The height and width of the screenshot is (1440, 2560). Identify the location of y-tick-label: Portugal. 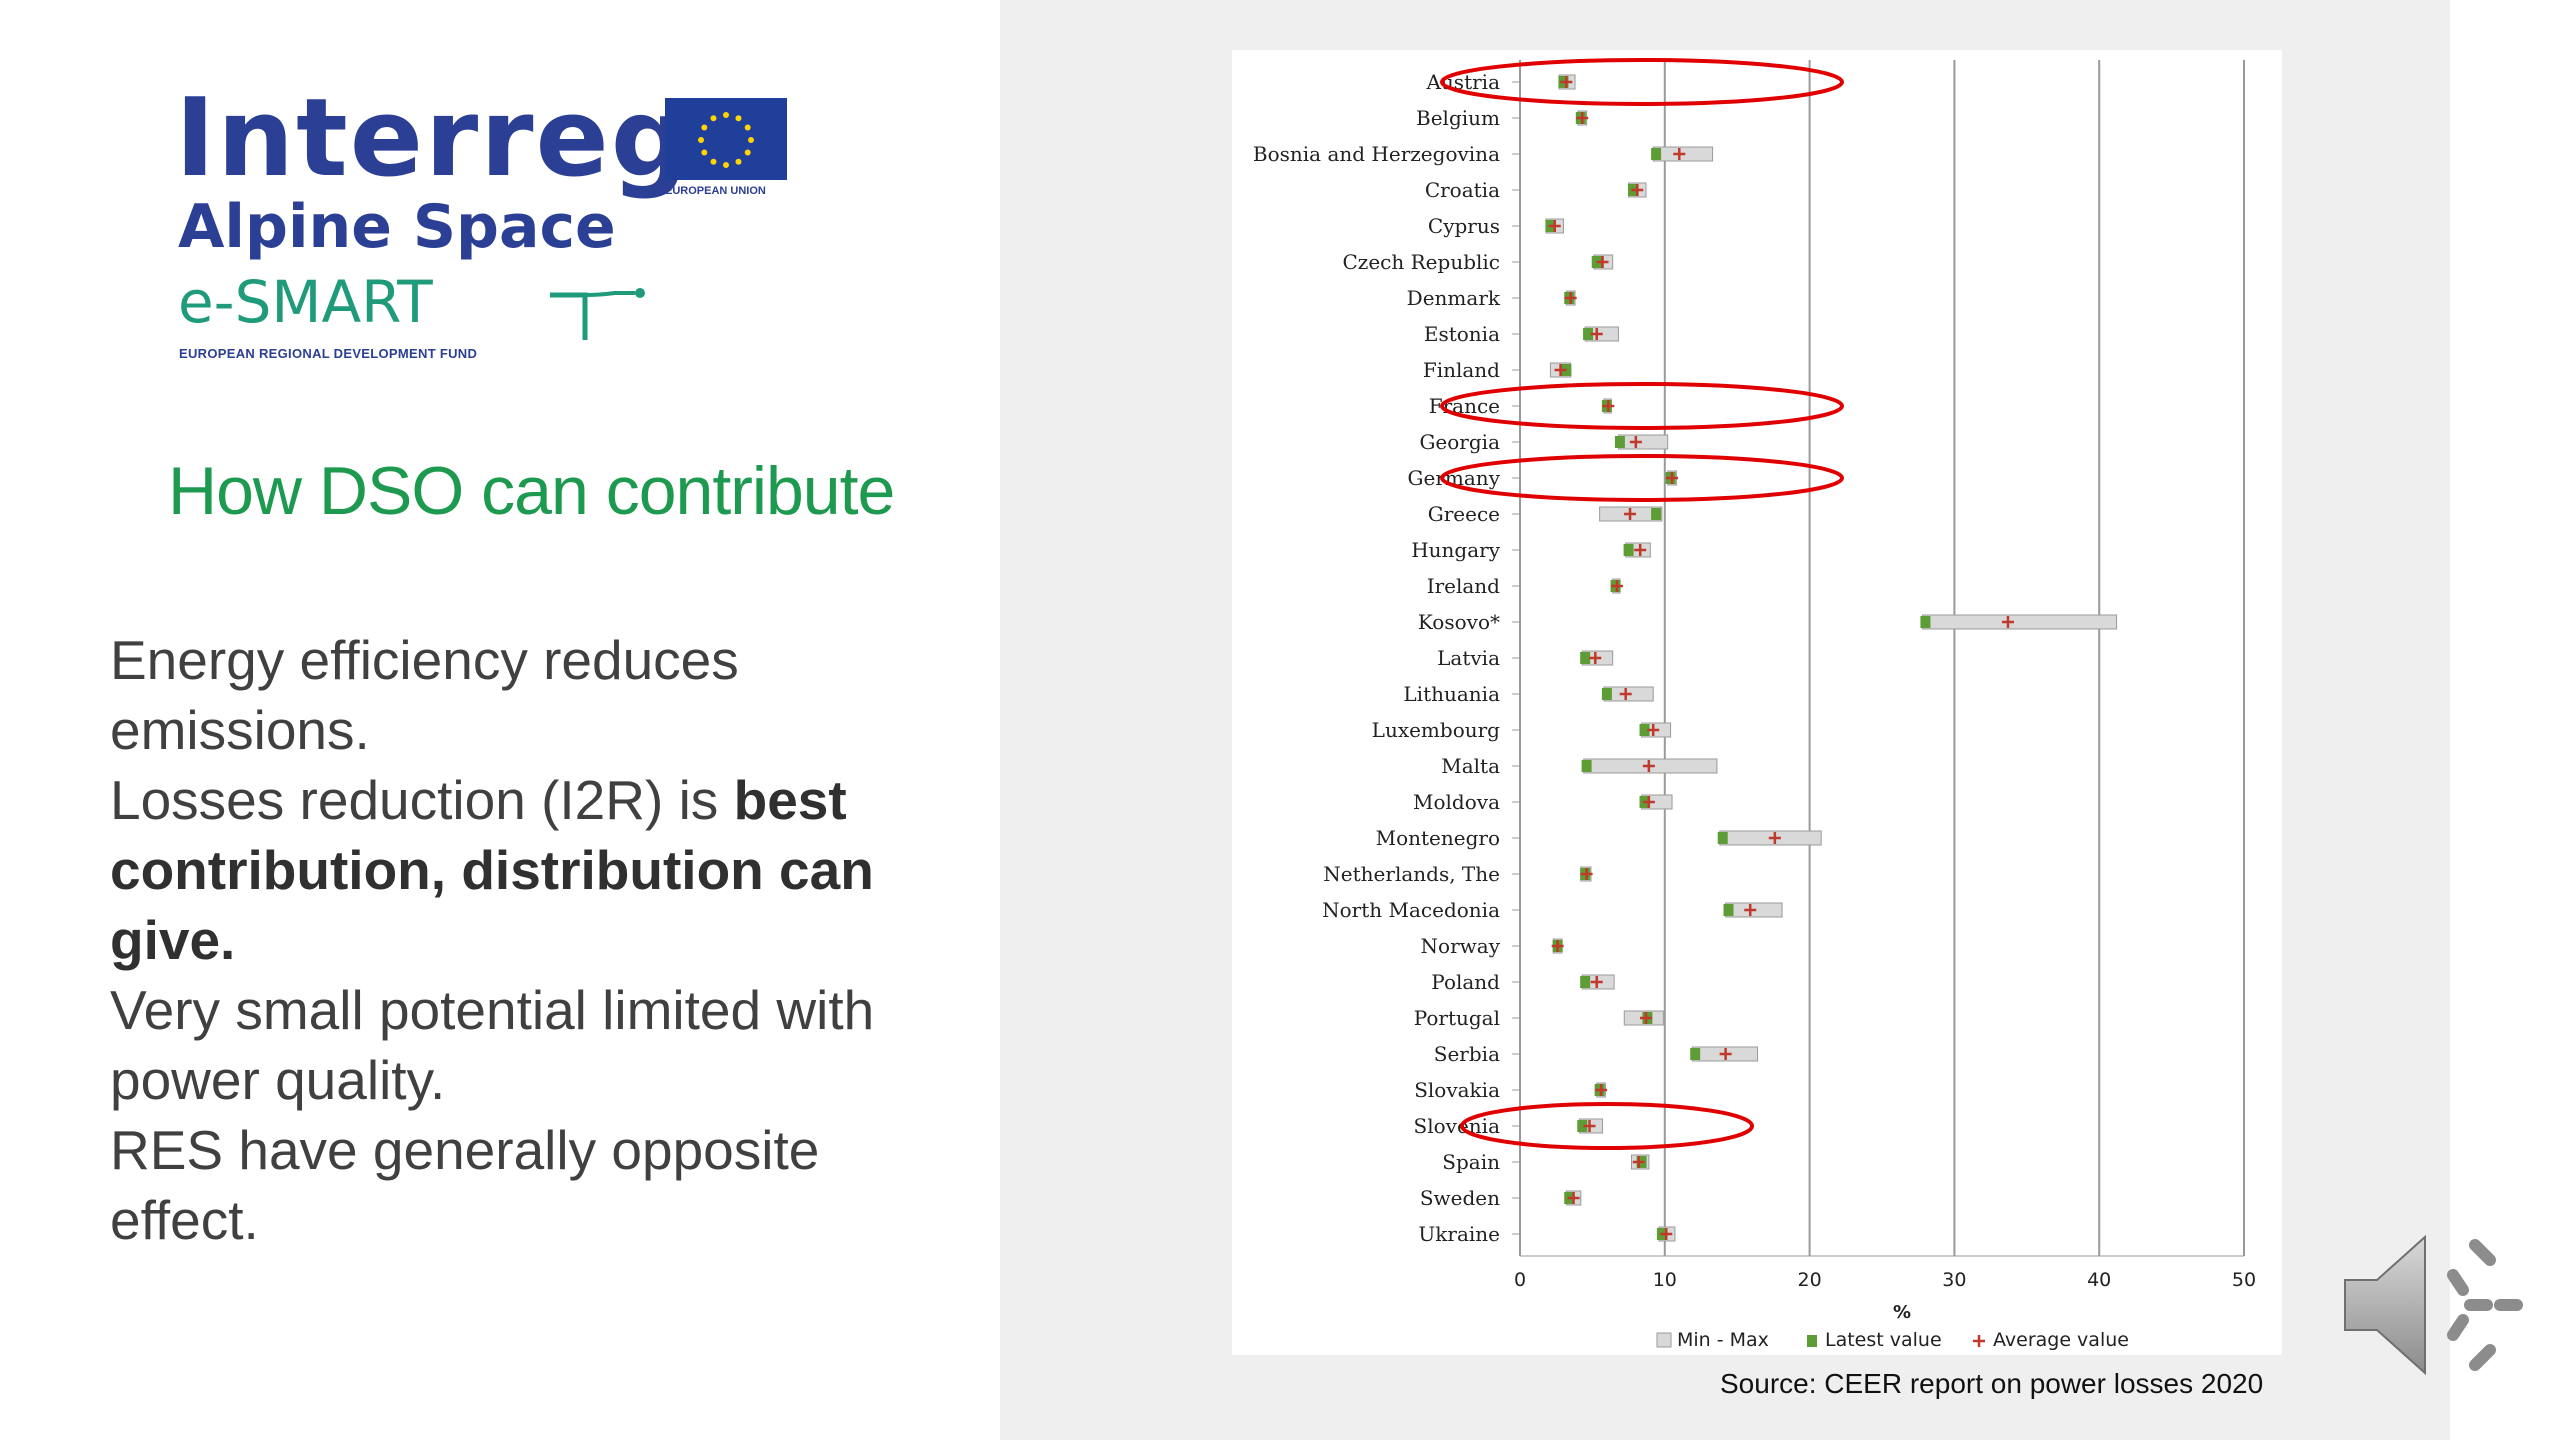
(1457, 1018).